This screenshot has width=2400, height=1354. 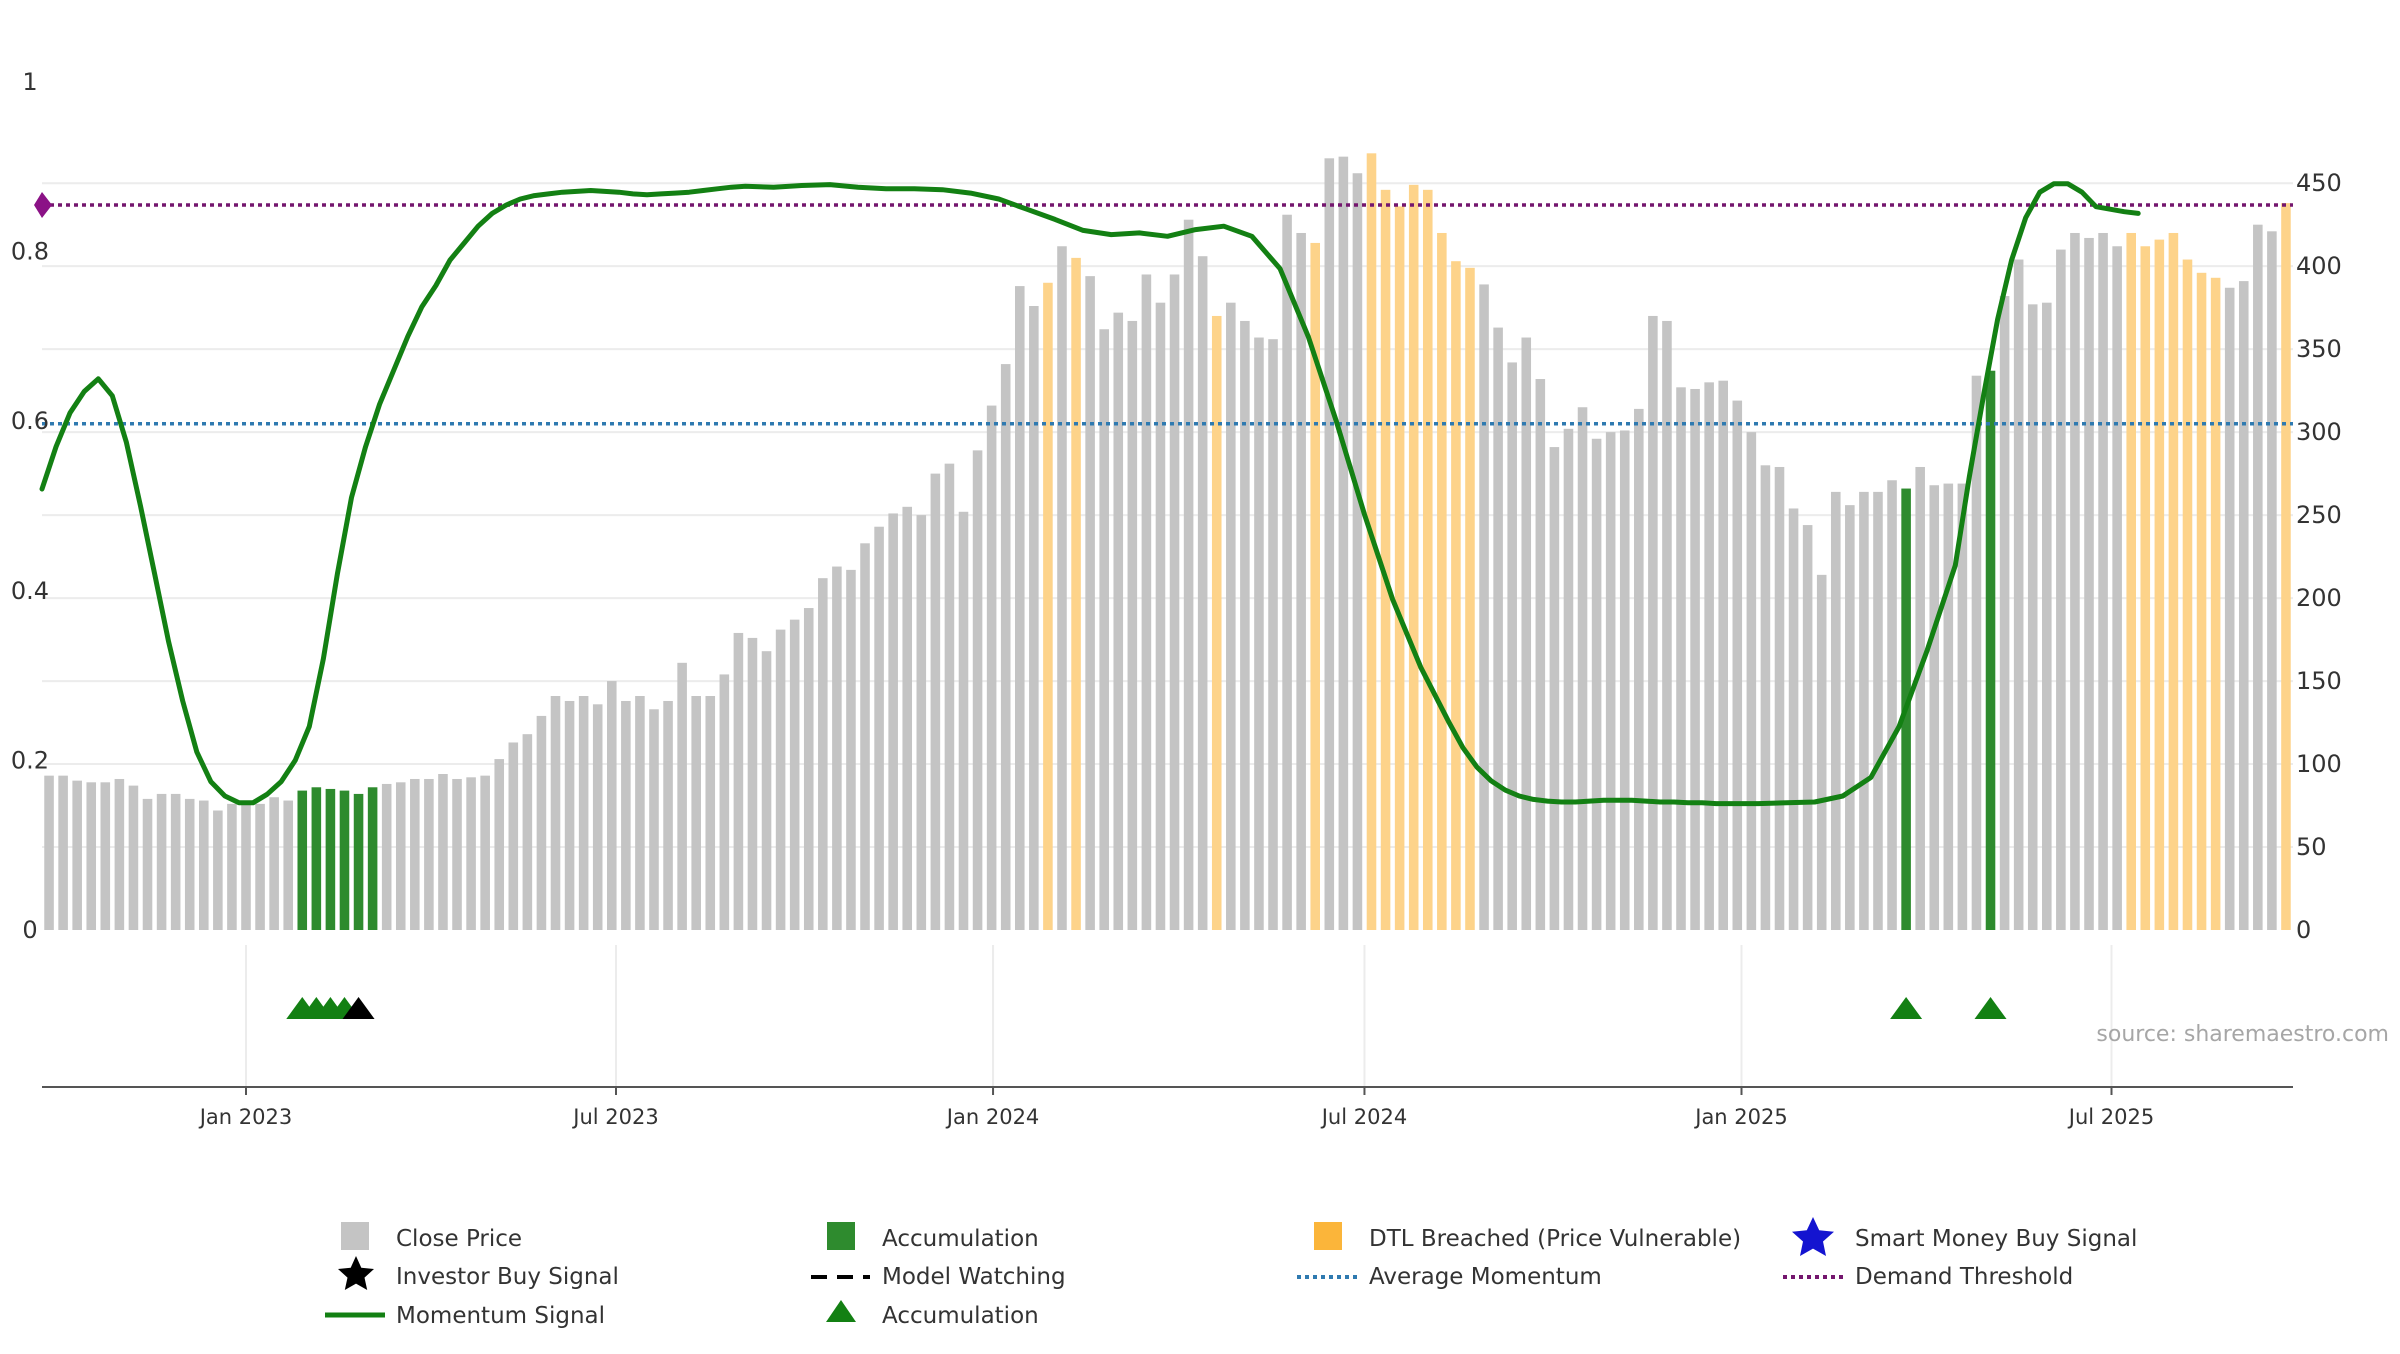 What do you see at coordinates (356, 1273) in the screenshot?
I see `legend-star-icon` at bounding box center [356, 1273].